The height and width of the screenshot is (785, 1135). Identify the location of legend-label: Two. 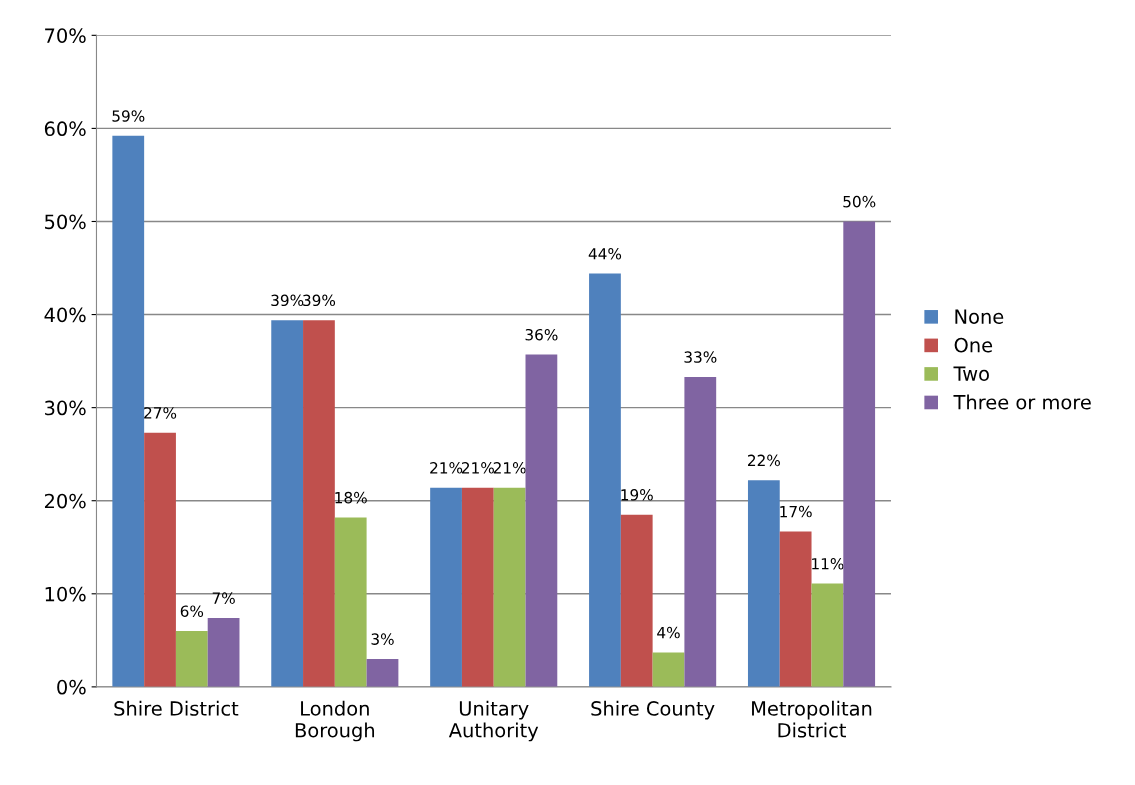
(971, 374).